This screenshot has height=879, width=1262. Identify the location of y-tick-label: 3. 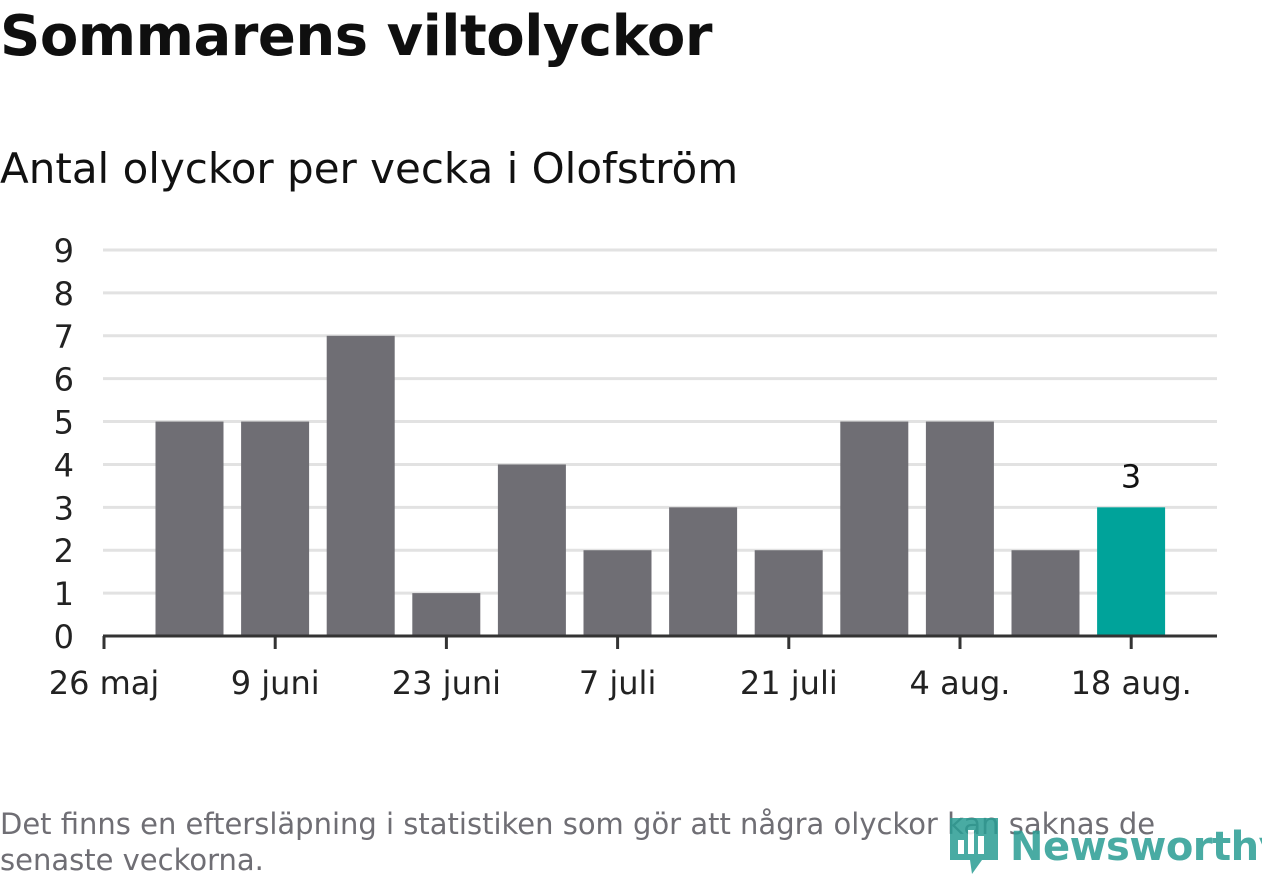
(64, 508).